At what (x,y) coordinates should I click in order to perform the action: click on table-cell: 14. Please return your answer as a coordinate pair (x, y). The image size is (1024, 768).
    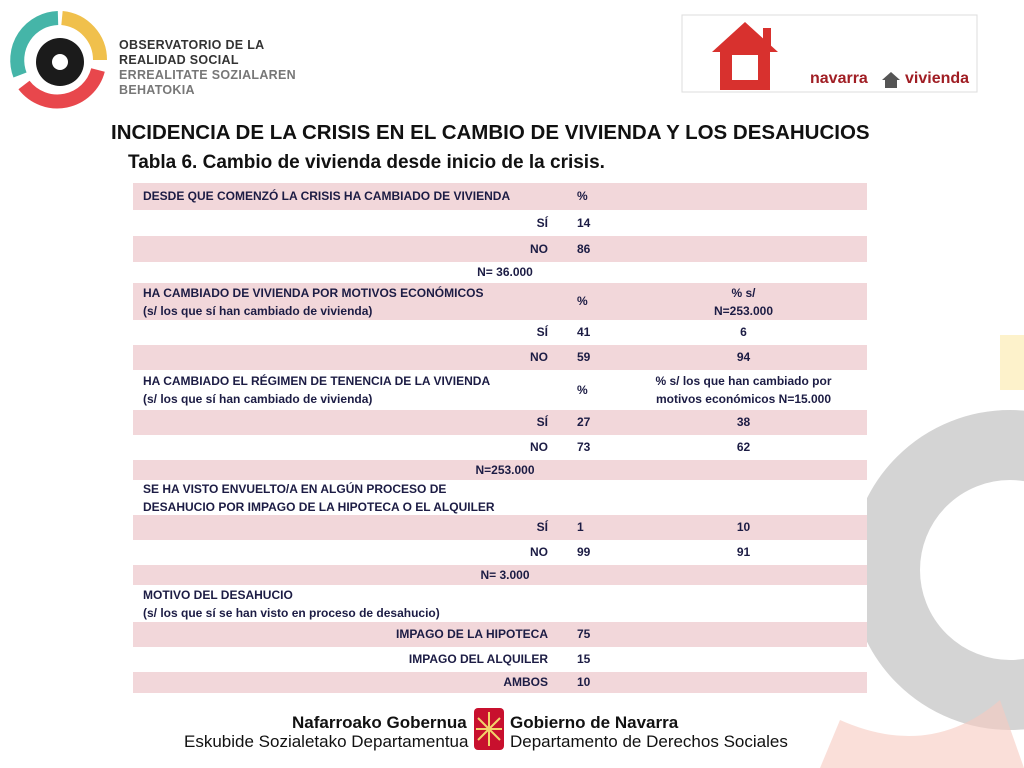
    Looking at the image, I should click on (584, 222).